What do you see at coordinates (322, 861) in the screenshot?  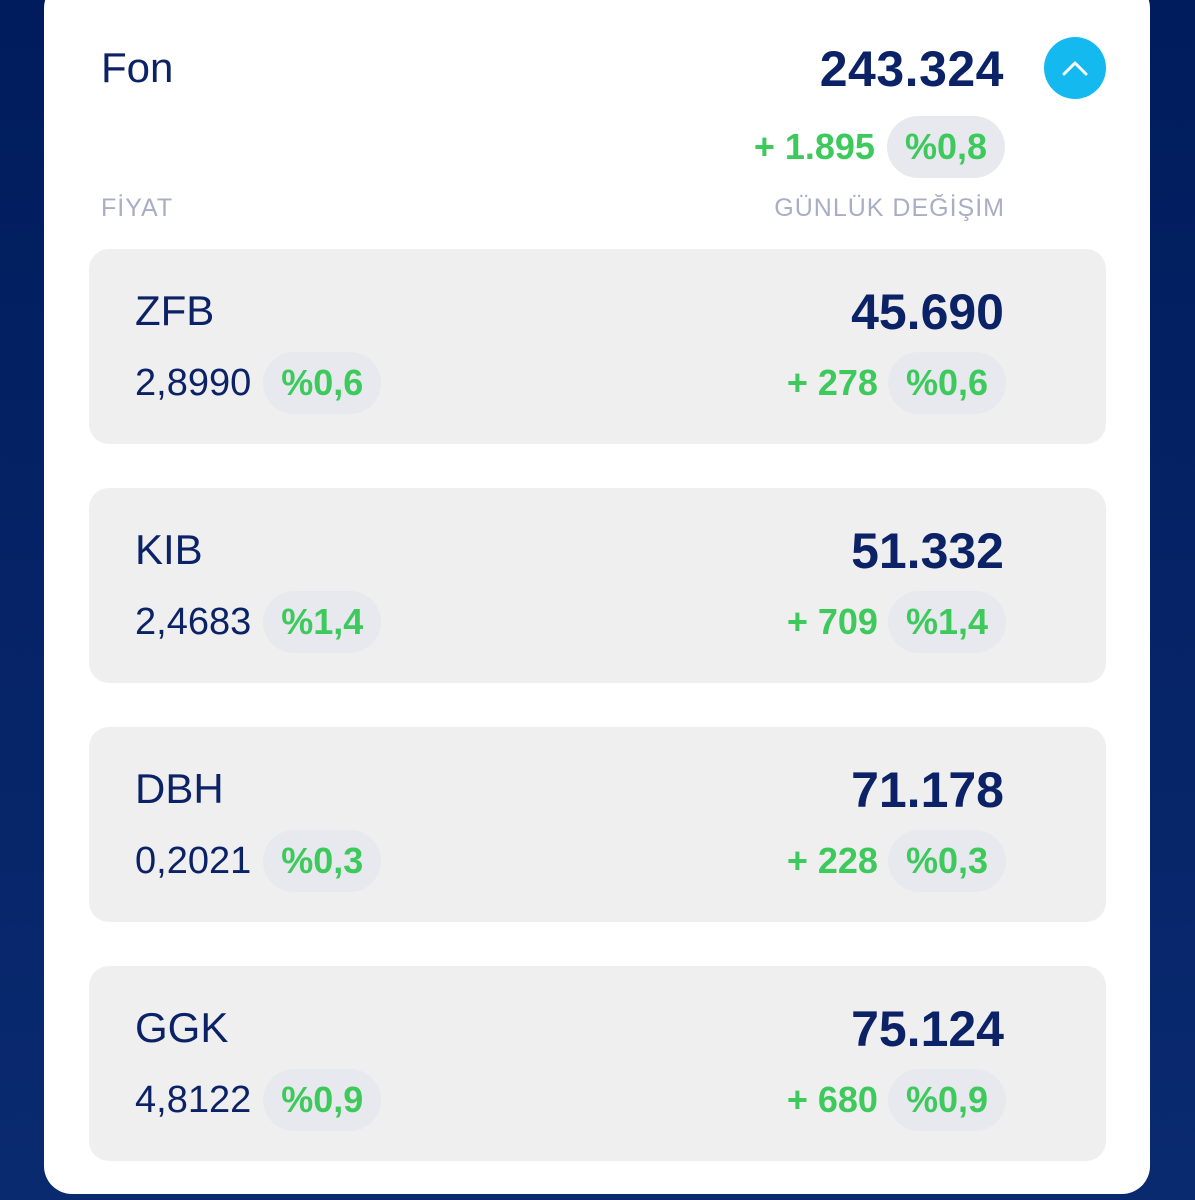 I see `fund-price-percent-badge: %0,3` at bounding box center [322, 861].